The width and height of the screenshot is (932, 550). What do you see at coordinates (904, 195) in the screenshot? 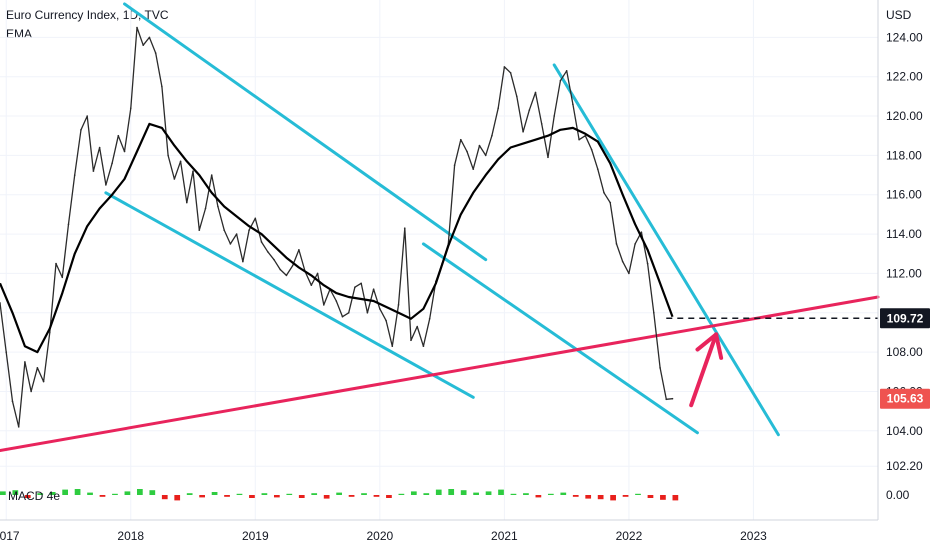
I see `y-tick-label: 116.00` at bounding box center [904, 195].